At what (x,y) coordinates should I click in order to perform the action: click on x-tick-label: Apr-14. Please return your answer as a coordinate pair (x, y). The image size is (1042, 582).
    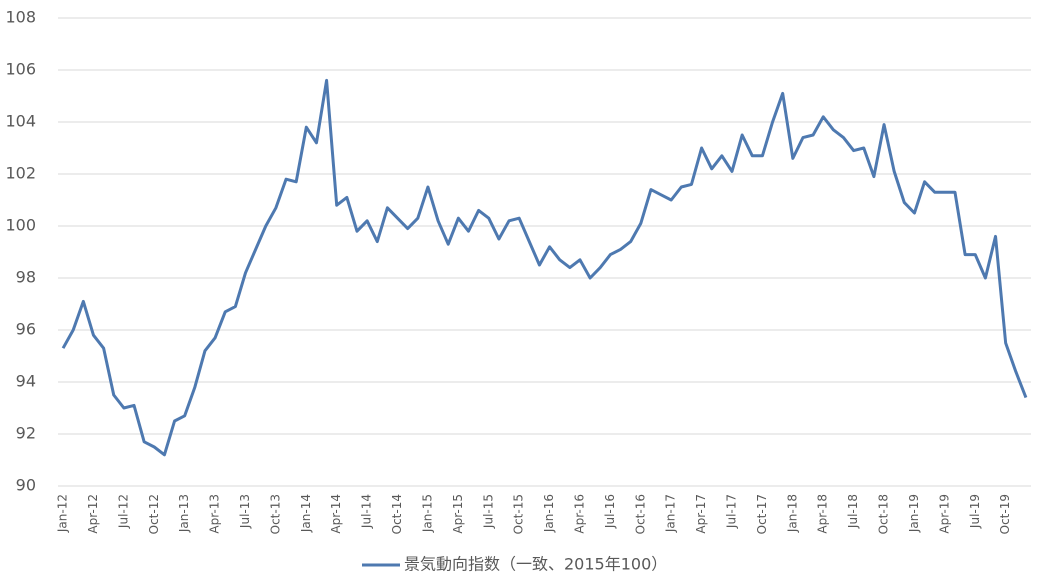
    Looking at the image, I should click on (336, 514).